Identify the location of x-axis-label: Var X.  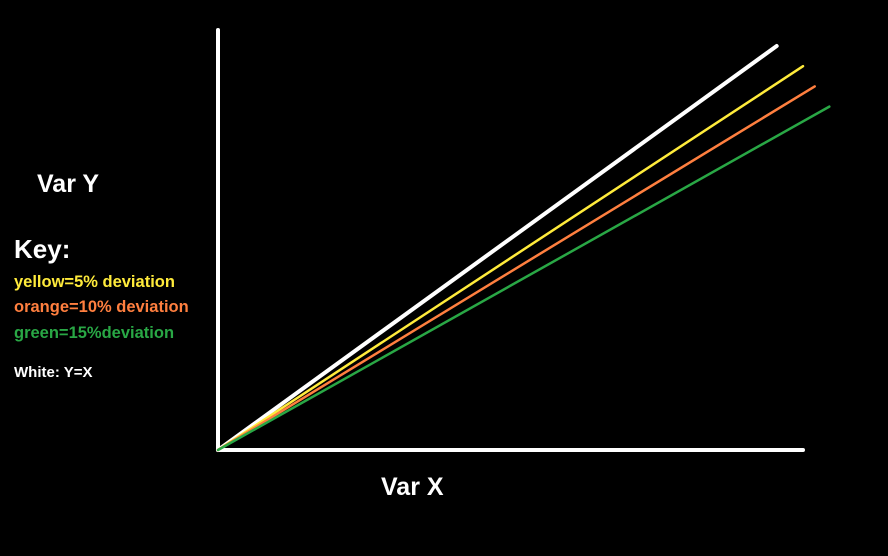
(412, 487).